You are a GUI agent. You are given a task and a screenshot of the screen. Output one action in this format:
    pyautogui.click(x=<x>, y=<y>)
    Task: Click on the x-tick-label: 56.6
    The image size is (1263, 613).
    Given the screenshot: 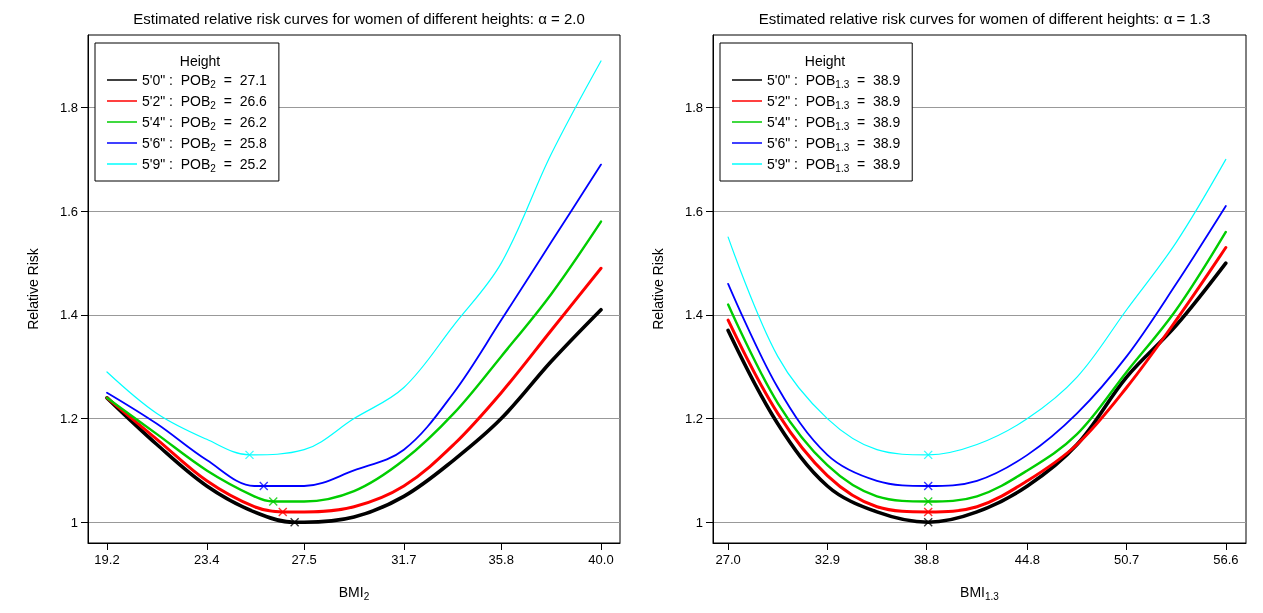 What is the action you would take?
    pyautogui.click(x=1226, y=559)
    